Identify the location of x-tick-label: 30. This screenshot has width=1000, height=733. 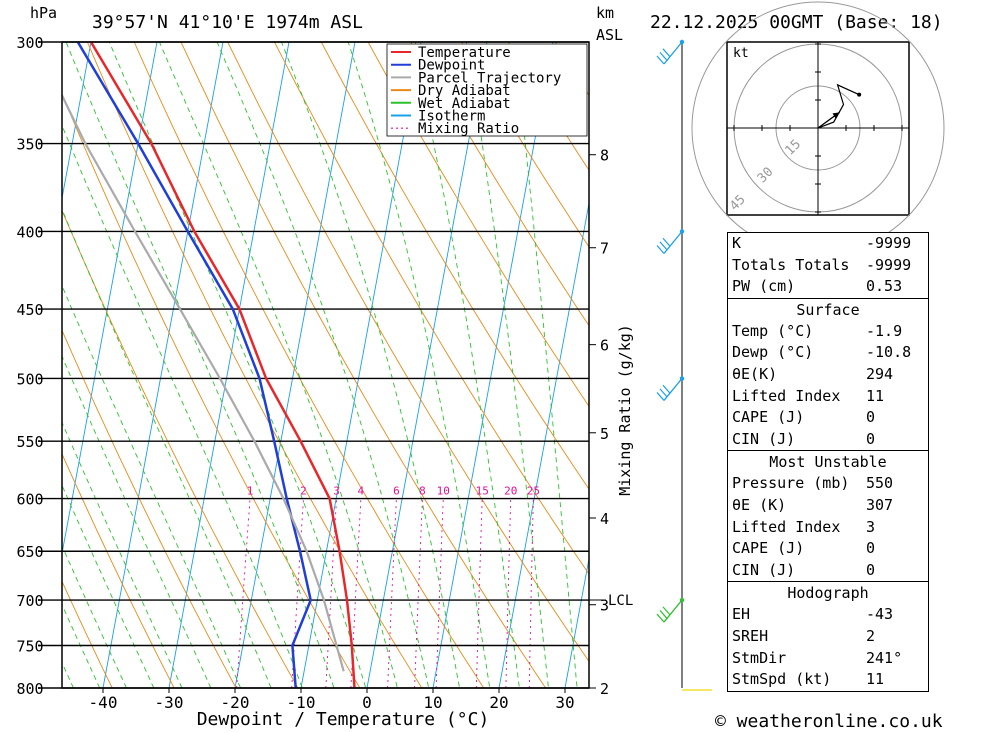
(564, 702).